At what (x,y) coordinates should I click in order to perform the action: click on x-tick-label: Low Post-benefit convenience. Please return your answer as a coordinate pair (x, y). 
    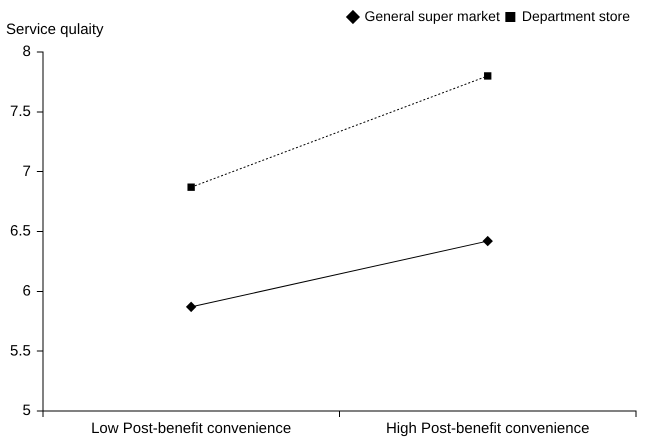
    Looking at the image, I should click on (191, 429).